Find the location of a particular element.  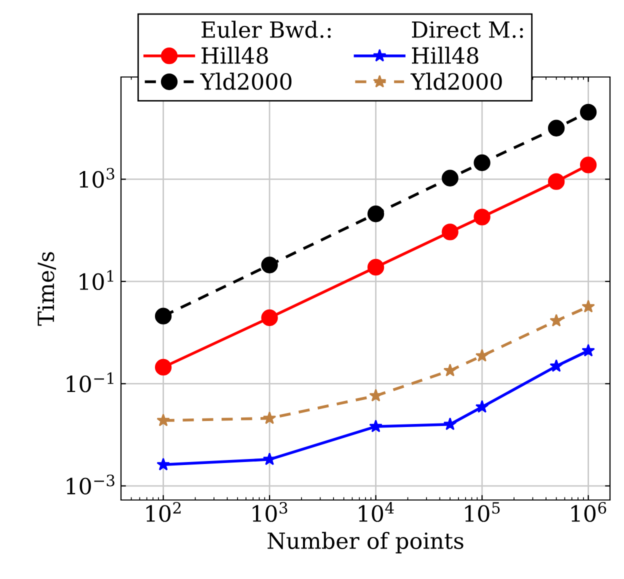

y-tick-label: 10$^{−1}$ is located at coordinates (90, 382).